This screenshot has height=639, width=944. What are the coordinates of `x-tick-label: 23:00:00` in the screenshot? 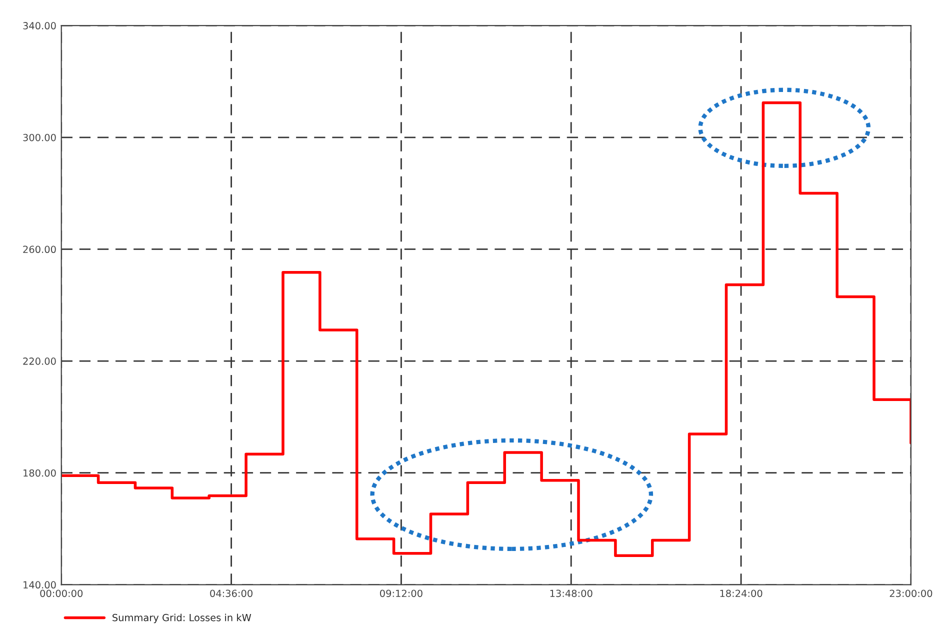 It's located at (911, 594).